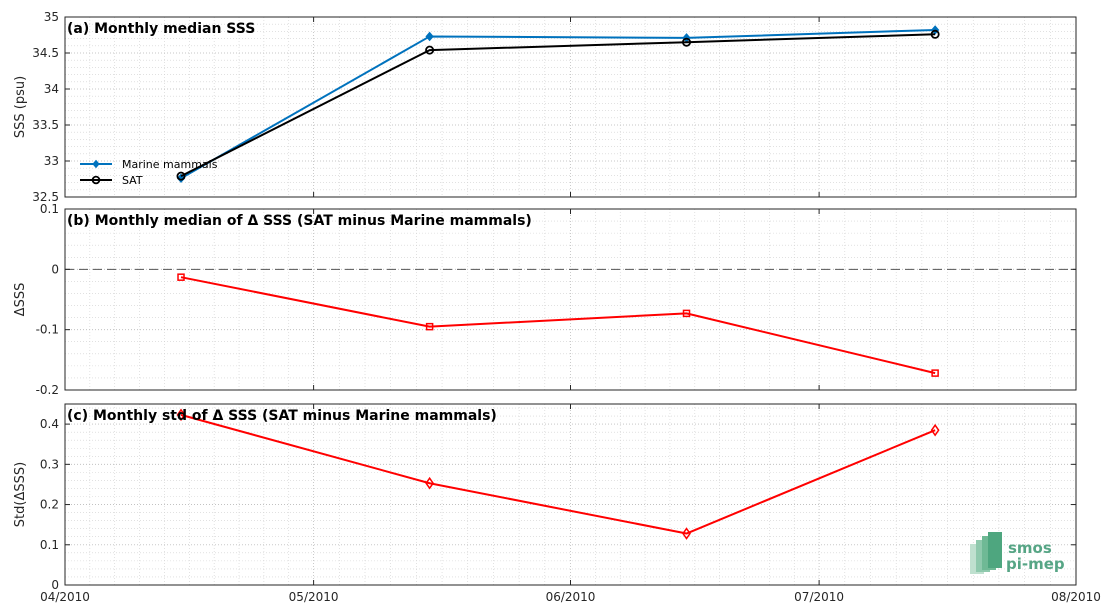  Describe the element at coordinates (51, 161) in the screenshot. I see `y-tick-label: 33` at that location.